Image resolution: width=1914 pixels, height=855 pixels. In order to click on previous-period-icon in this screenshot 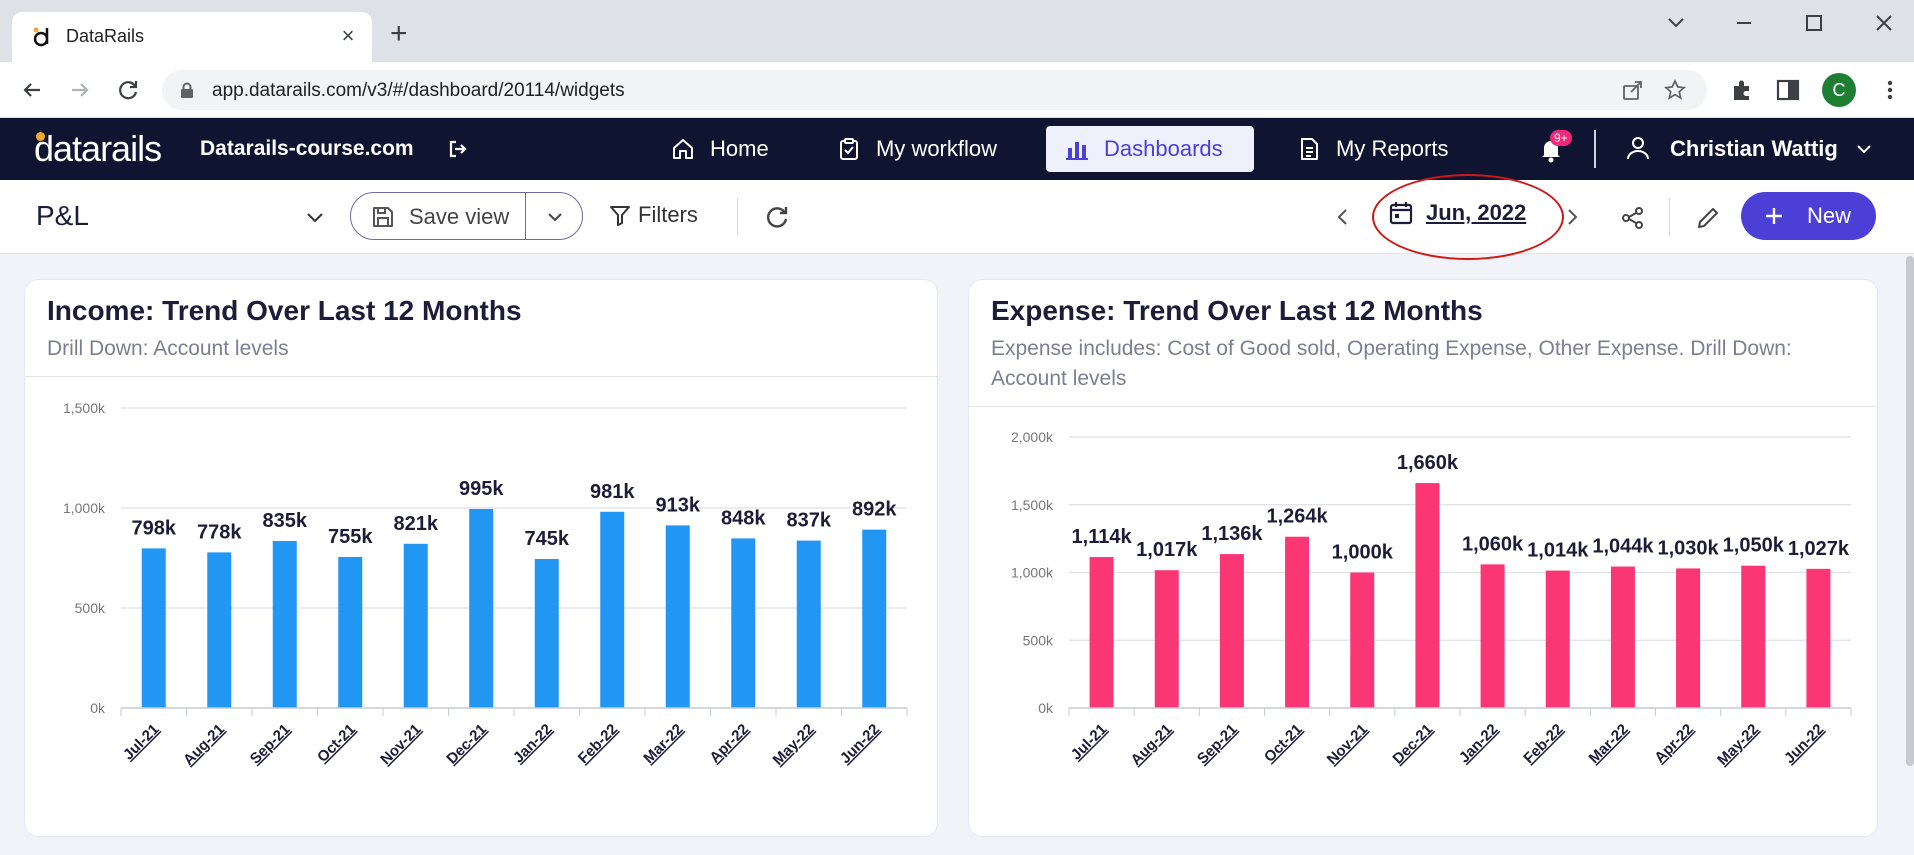, I will do `click(1343, 217)`.